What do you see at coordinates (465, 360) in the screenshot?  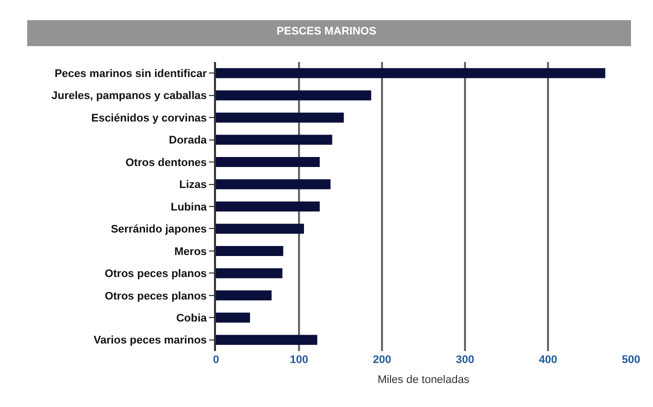 I see `x-tick-label: 300` at bounding box center [465, 360].